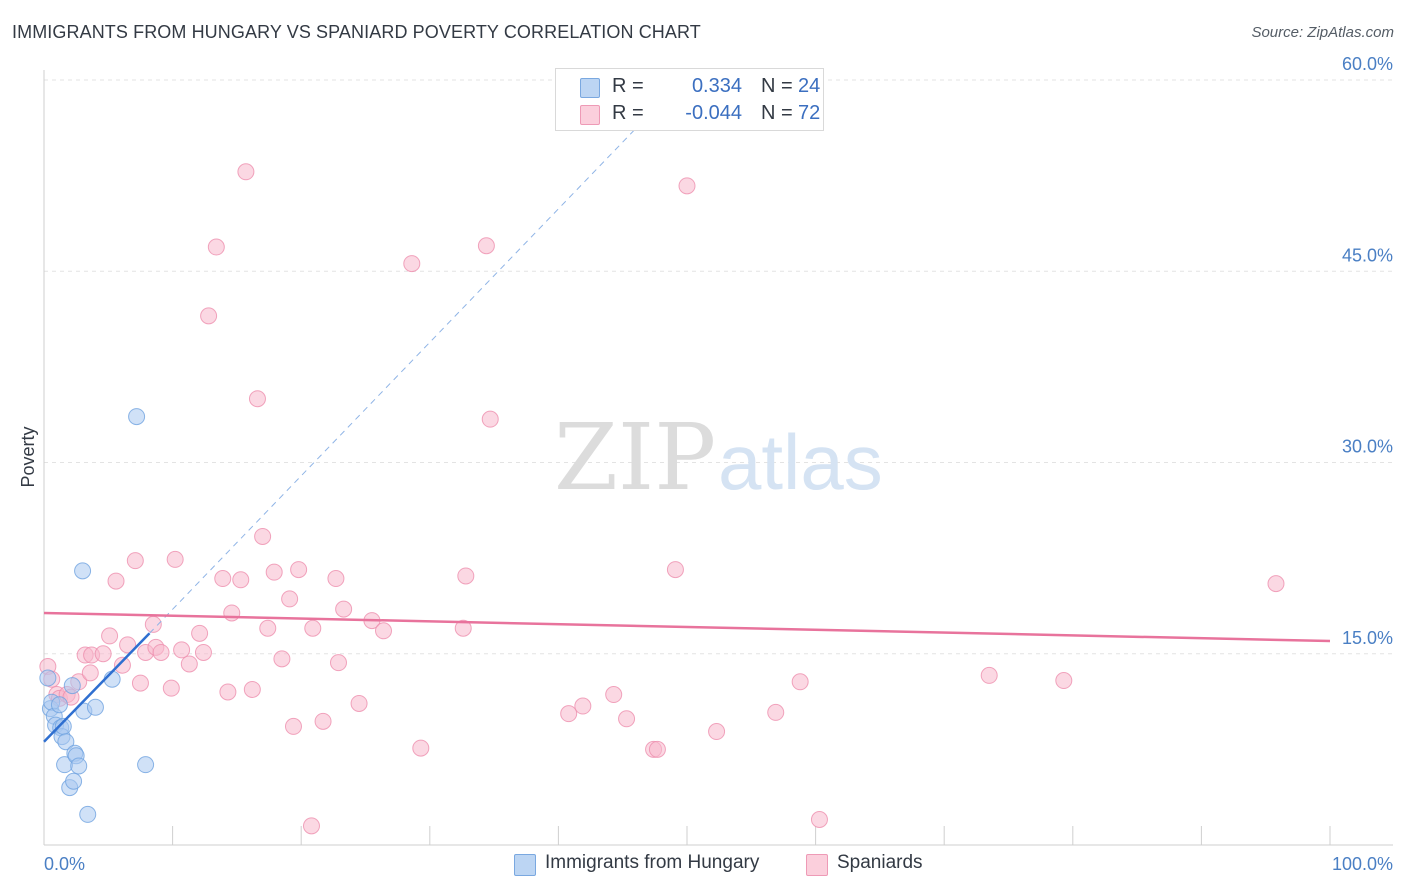 The height and width of the screenshot is (892, 1406). I want to click on y-tick-label: 45.0%, so click(1367, 255).